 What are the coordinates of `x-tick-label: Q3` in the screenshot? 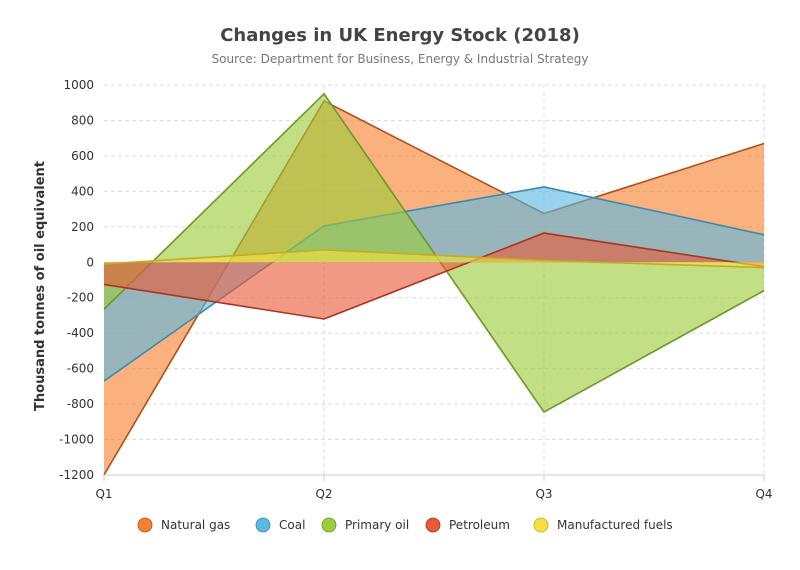 It's located at (543, 494).